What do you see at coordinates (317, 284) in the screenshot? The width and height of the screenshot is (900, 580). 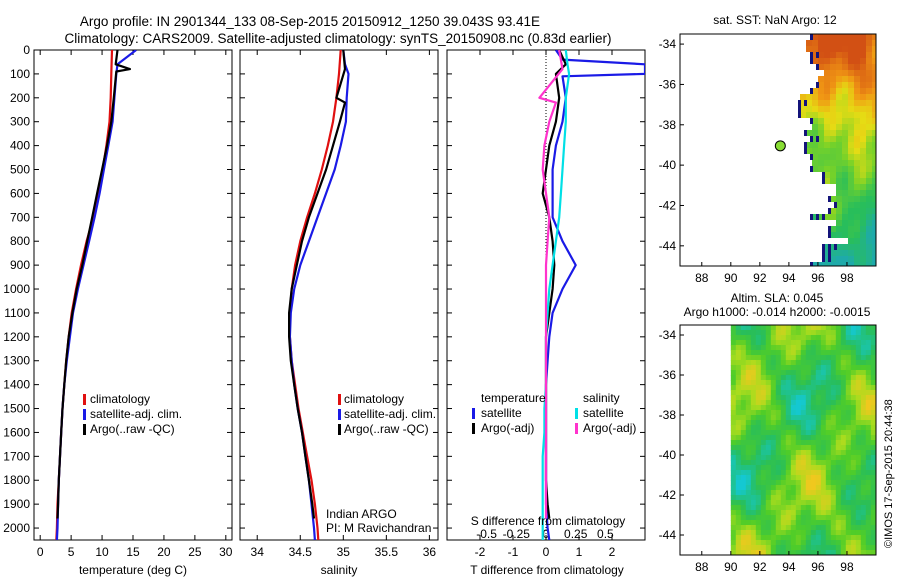 I see `series-line-argo-raw-qc` at bounding box center [317, 284].